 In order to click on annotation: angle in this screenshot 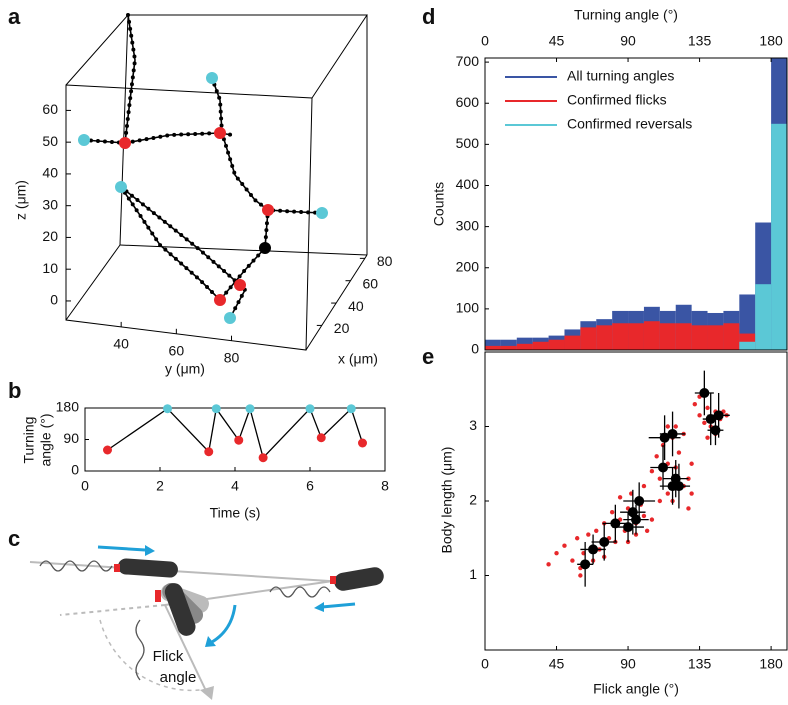, I will do `click(178, 677)`.